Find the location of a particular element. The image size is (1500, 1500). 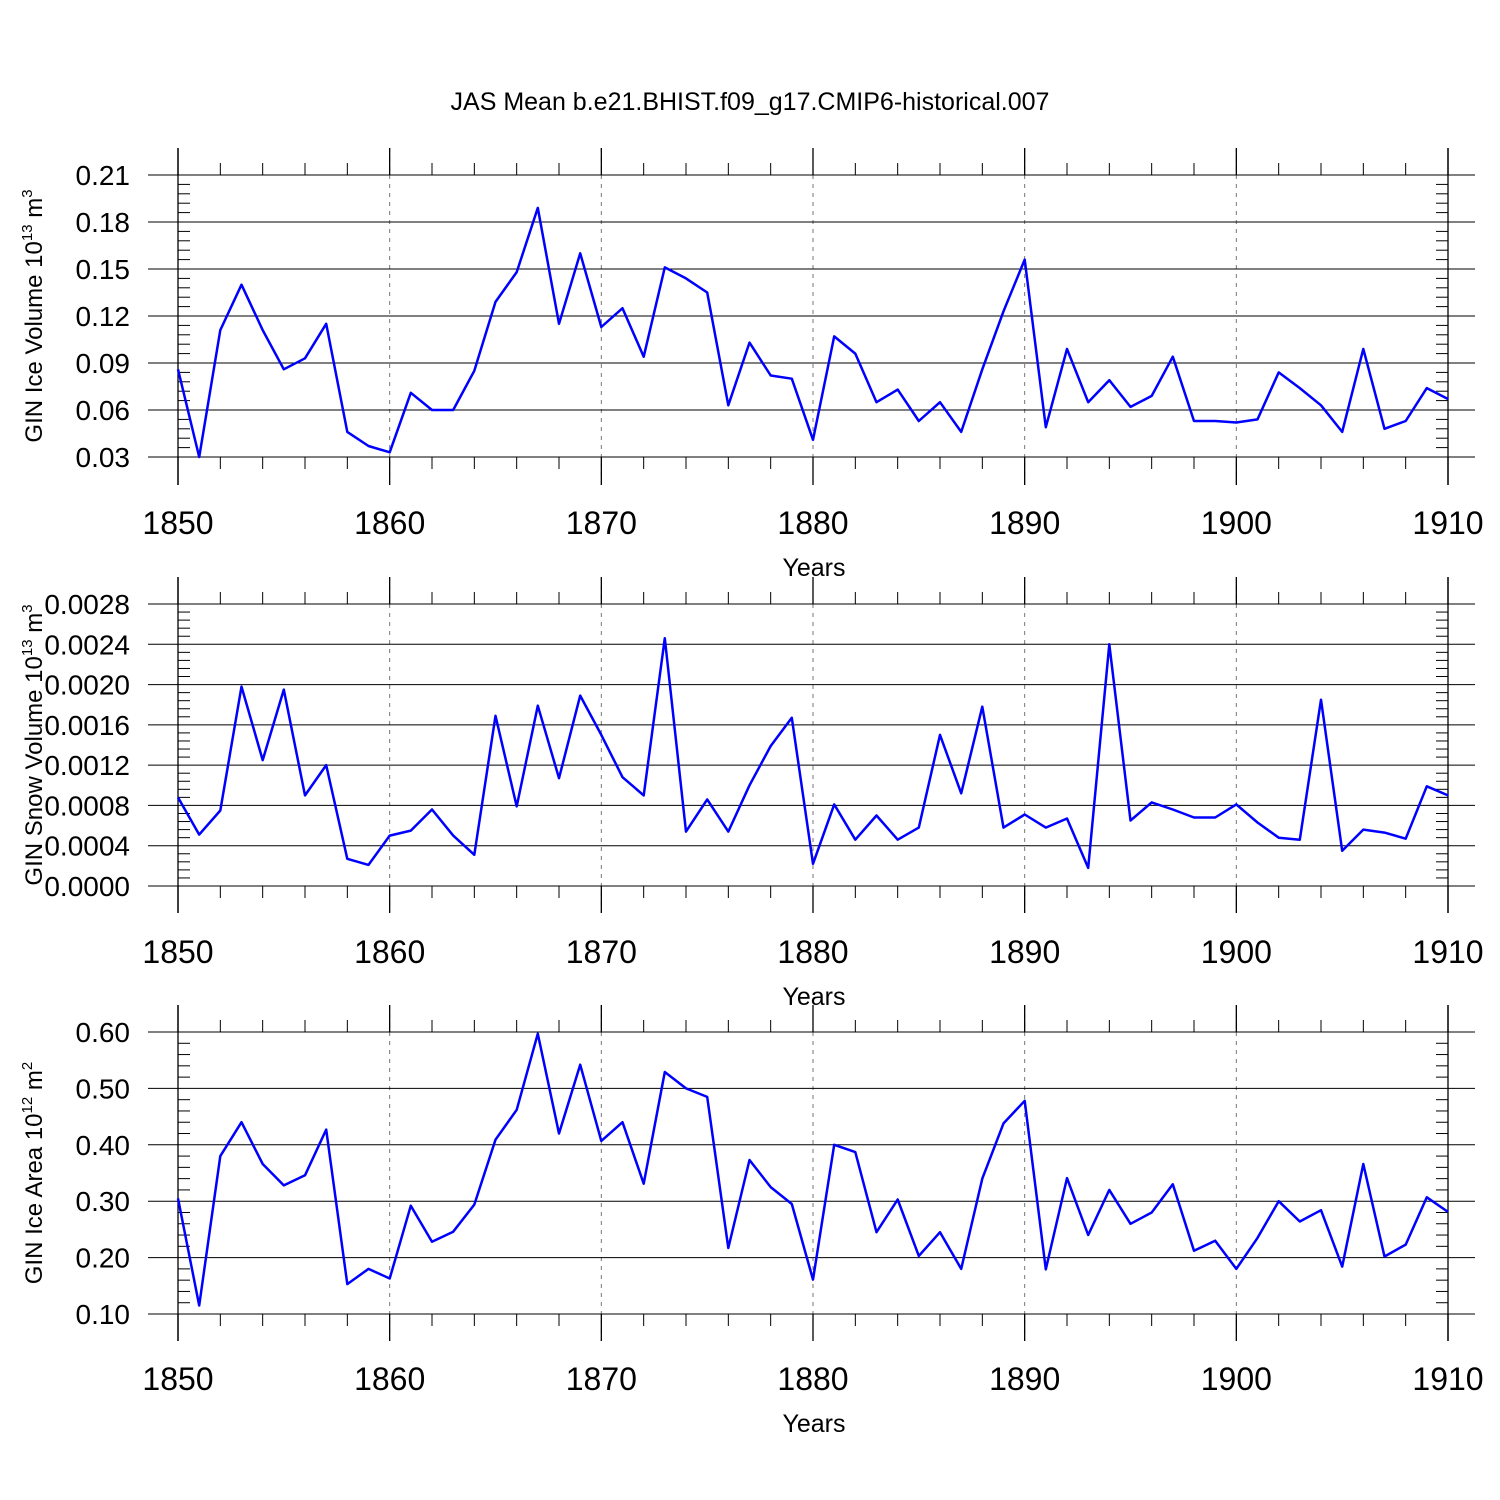

y-axis-label-unit-exp: 2 is located at coordinates (27, 1066).